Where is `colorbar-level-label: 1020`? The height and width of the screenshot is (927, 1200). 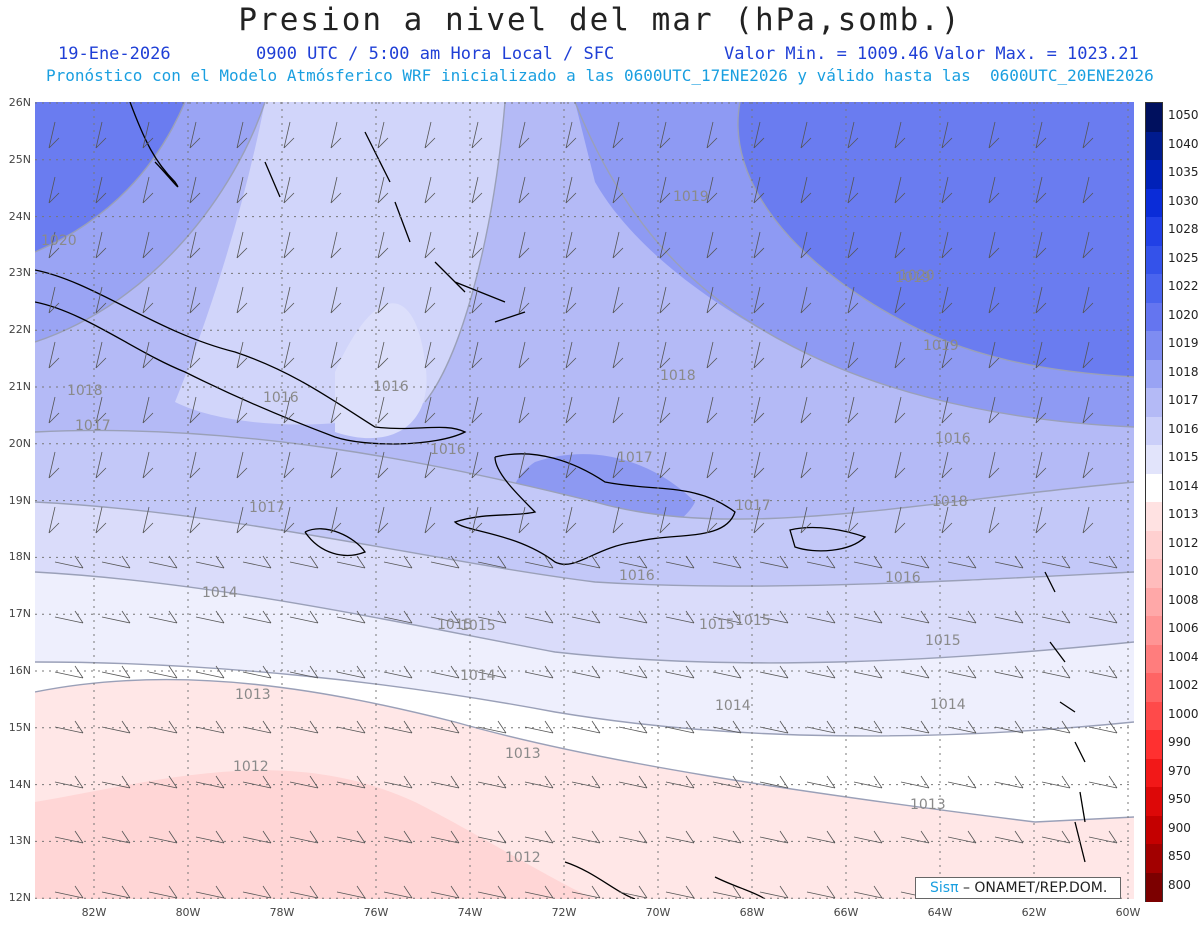
colorbar-level-label: 1020 is located at coordinates (1183, 314).